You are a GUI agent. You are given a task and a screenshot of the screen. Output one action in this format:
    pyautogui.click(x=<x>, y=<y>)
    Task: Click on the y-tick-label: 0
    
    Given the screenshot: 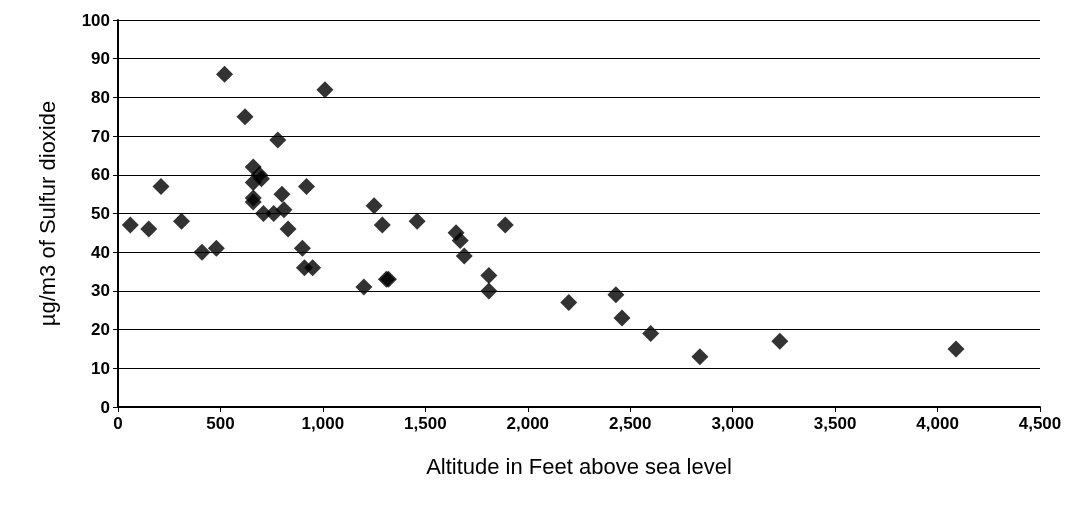 What is the action you would take?
    pyautogui.click(x=105, y=407)
    